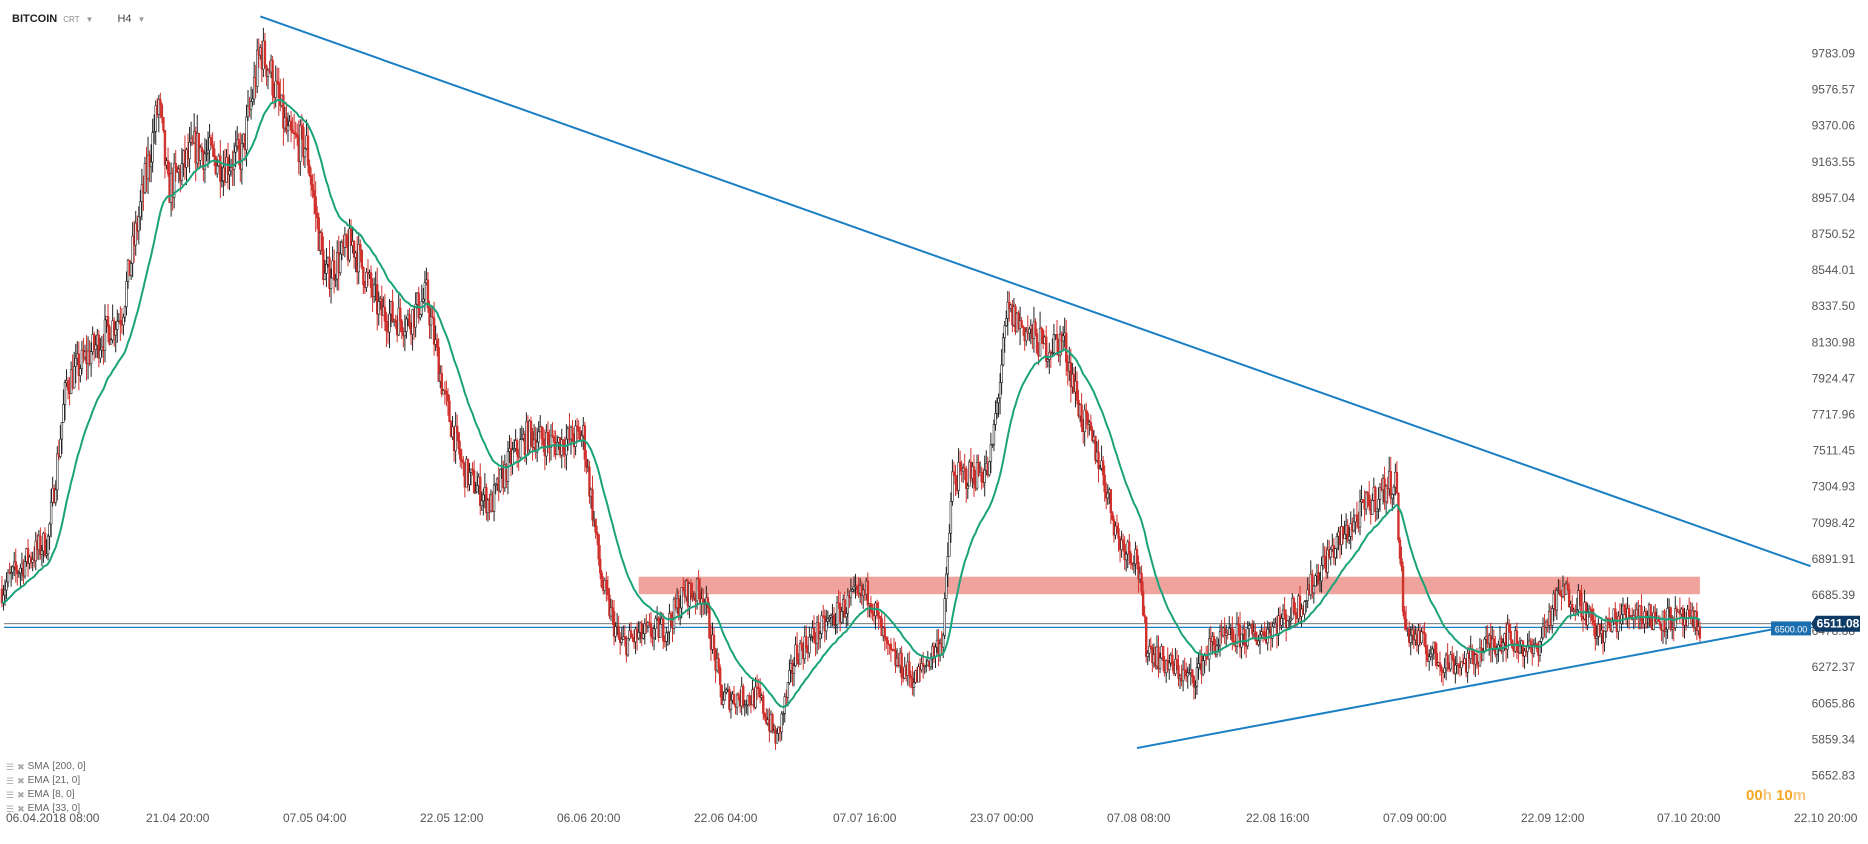 The width and height of the screenshot is (1868, 844). I want to click on timeframe-label: H4, so click(124, 19).